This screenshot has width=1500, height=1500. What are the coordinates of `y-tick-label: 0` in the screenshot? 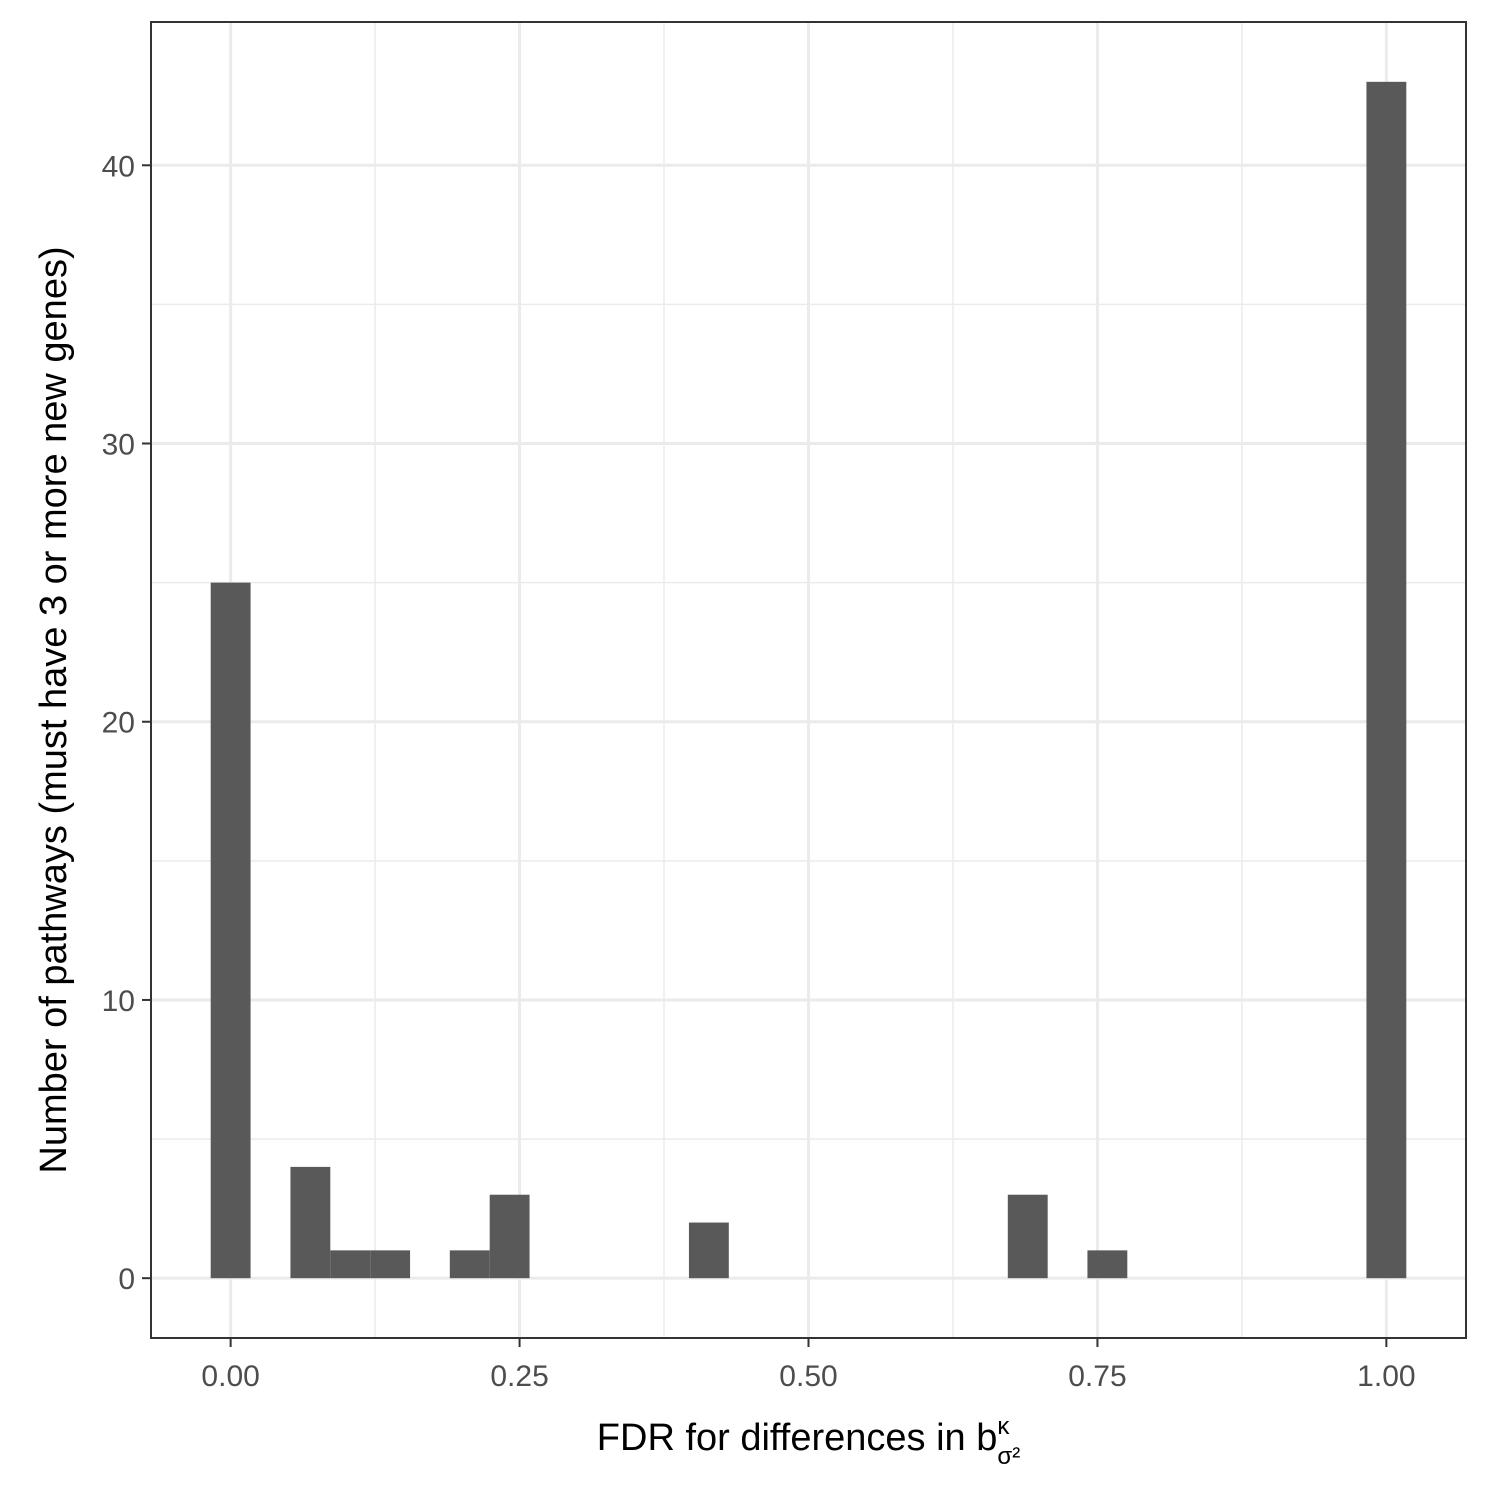 It's located at (126, 1279).